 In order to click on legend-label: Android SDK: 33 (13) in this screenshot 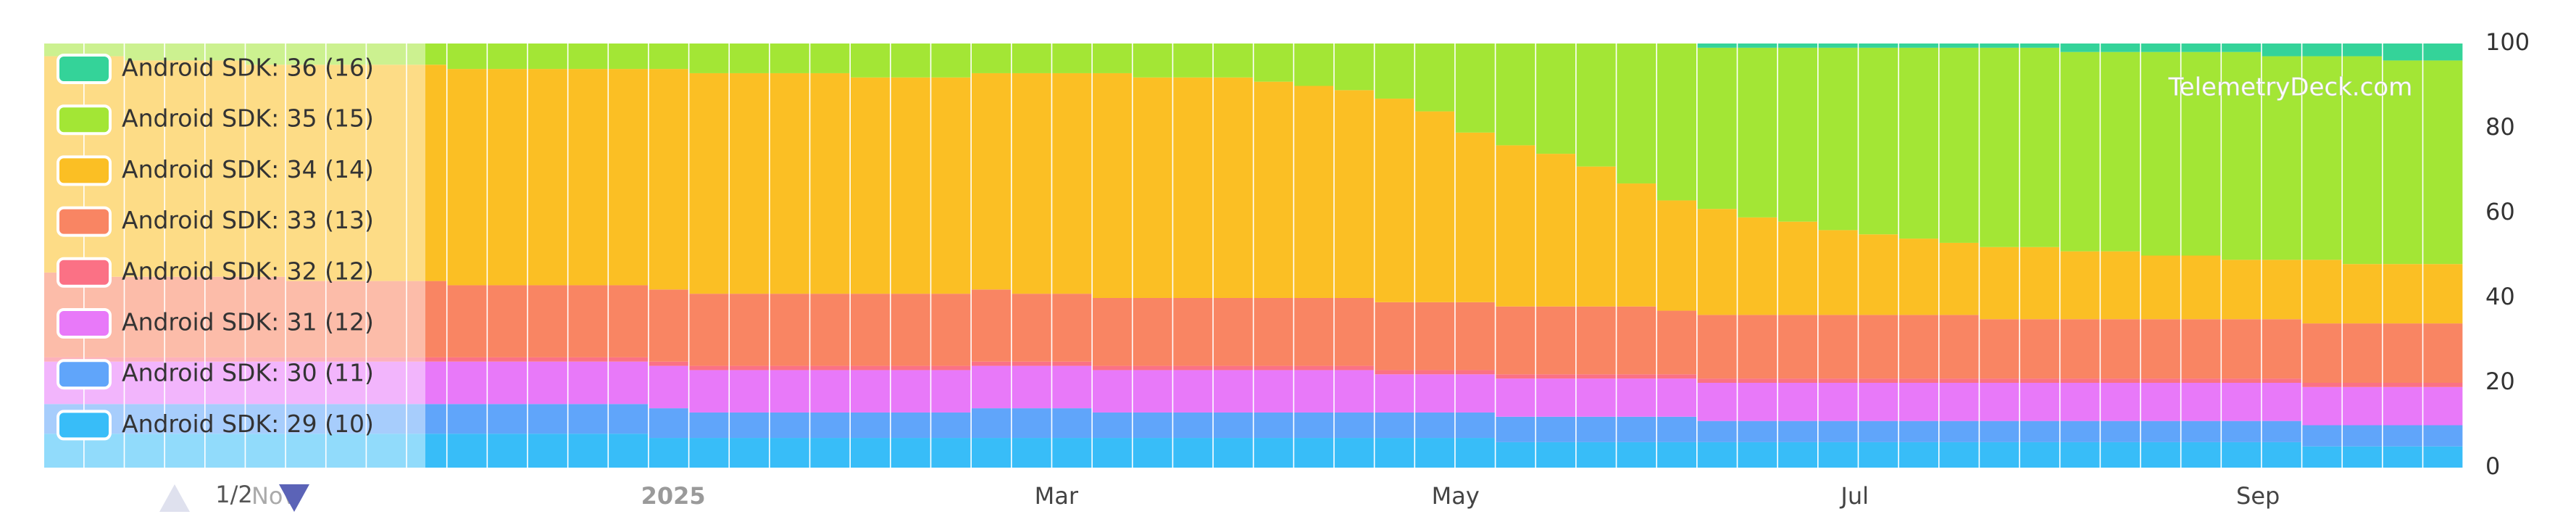, I will do `click(248, 220)`.